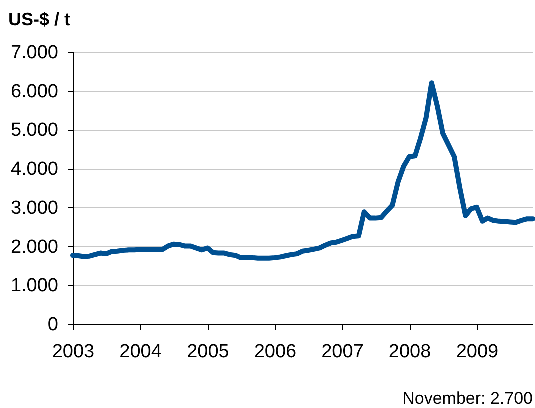 The image size is (535, 408). Describe the element at coordinates (34, 53) in the screenshot. I see `y-tick-label: 7.000` at that location.